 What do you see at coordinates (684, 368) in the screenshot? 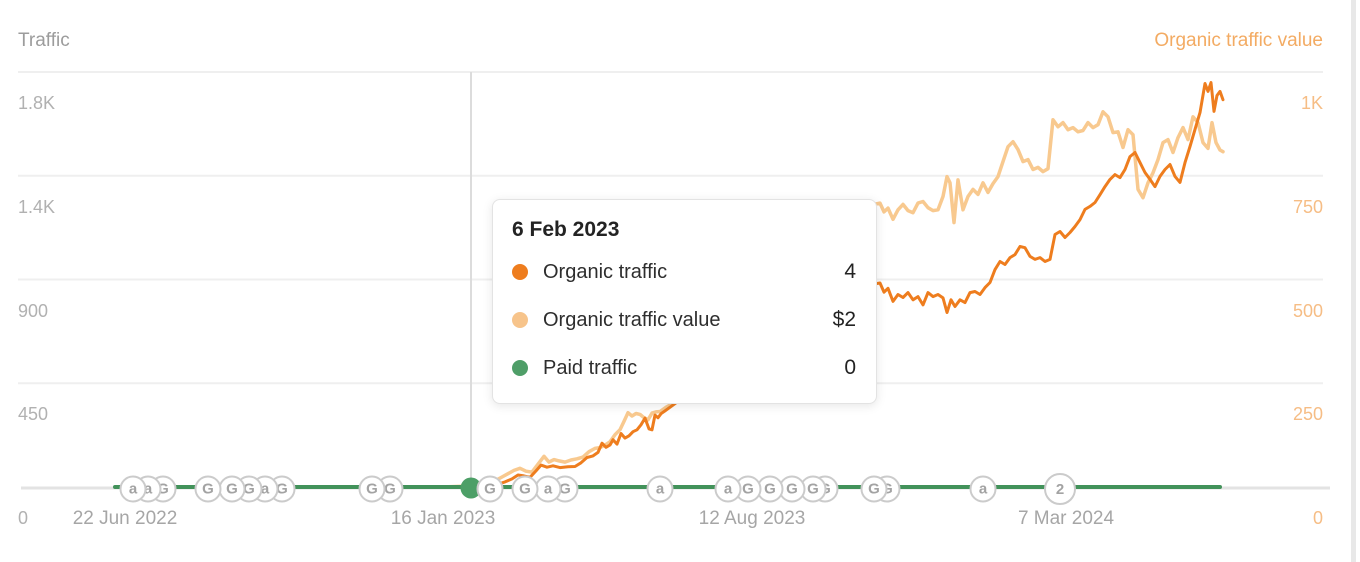
I see `tooltip-row-paid-traffic: Paid traffic 0` at bounding box center [684, 368].